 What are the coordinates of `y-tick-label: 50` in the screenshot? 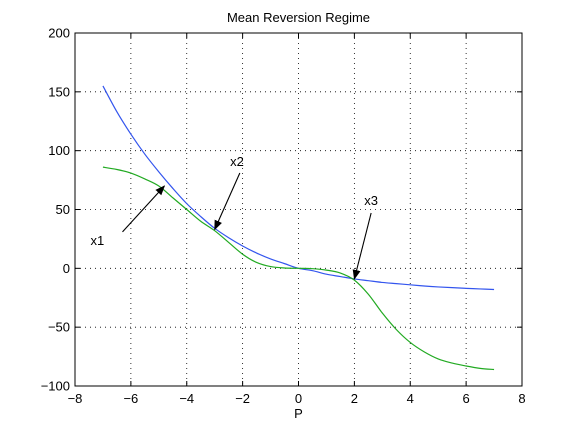 It's located at (63, 209).